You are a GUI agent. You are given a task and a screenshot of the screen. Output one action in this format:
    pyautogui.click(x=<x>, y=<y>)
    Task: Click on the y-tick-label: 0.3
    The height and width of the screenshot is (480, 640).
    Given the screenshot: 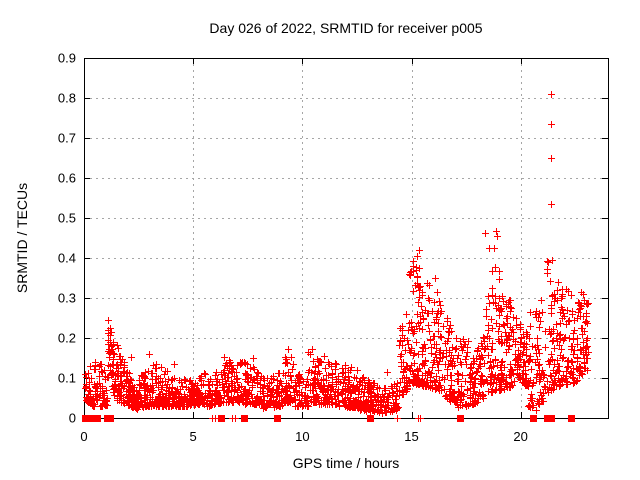 What is the action you would take?
    pyautogui.click(x=66, y=298)
    